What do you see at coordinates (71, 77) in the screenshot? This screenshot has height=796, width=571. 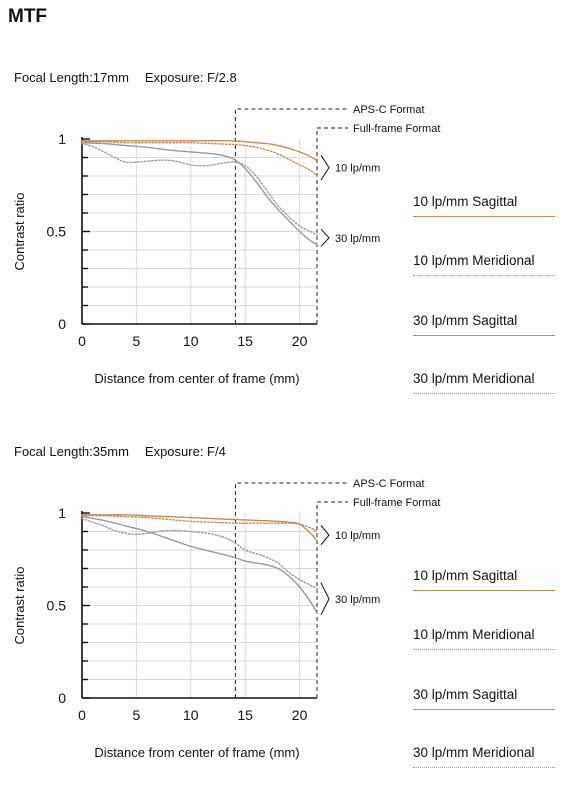 I see `focal-length-label: Focal Length:17mm` at bounding box center [71, 77].